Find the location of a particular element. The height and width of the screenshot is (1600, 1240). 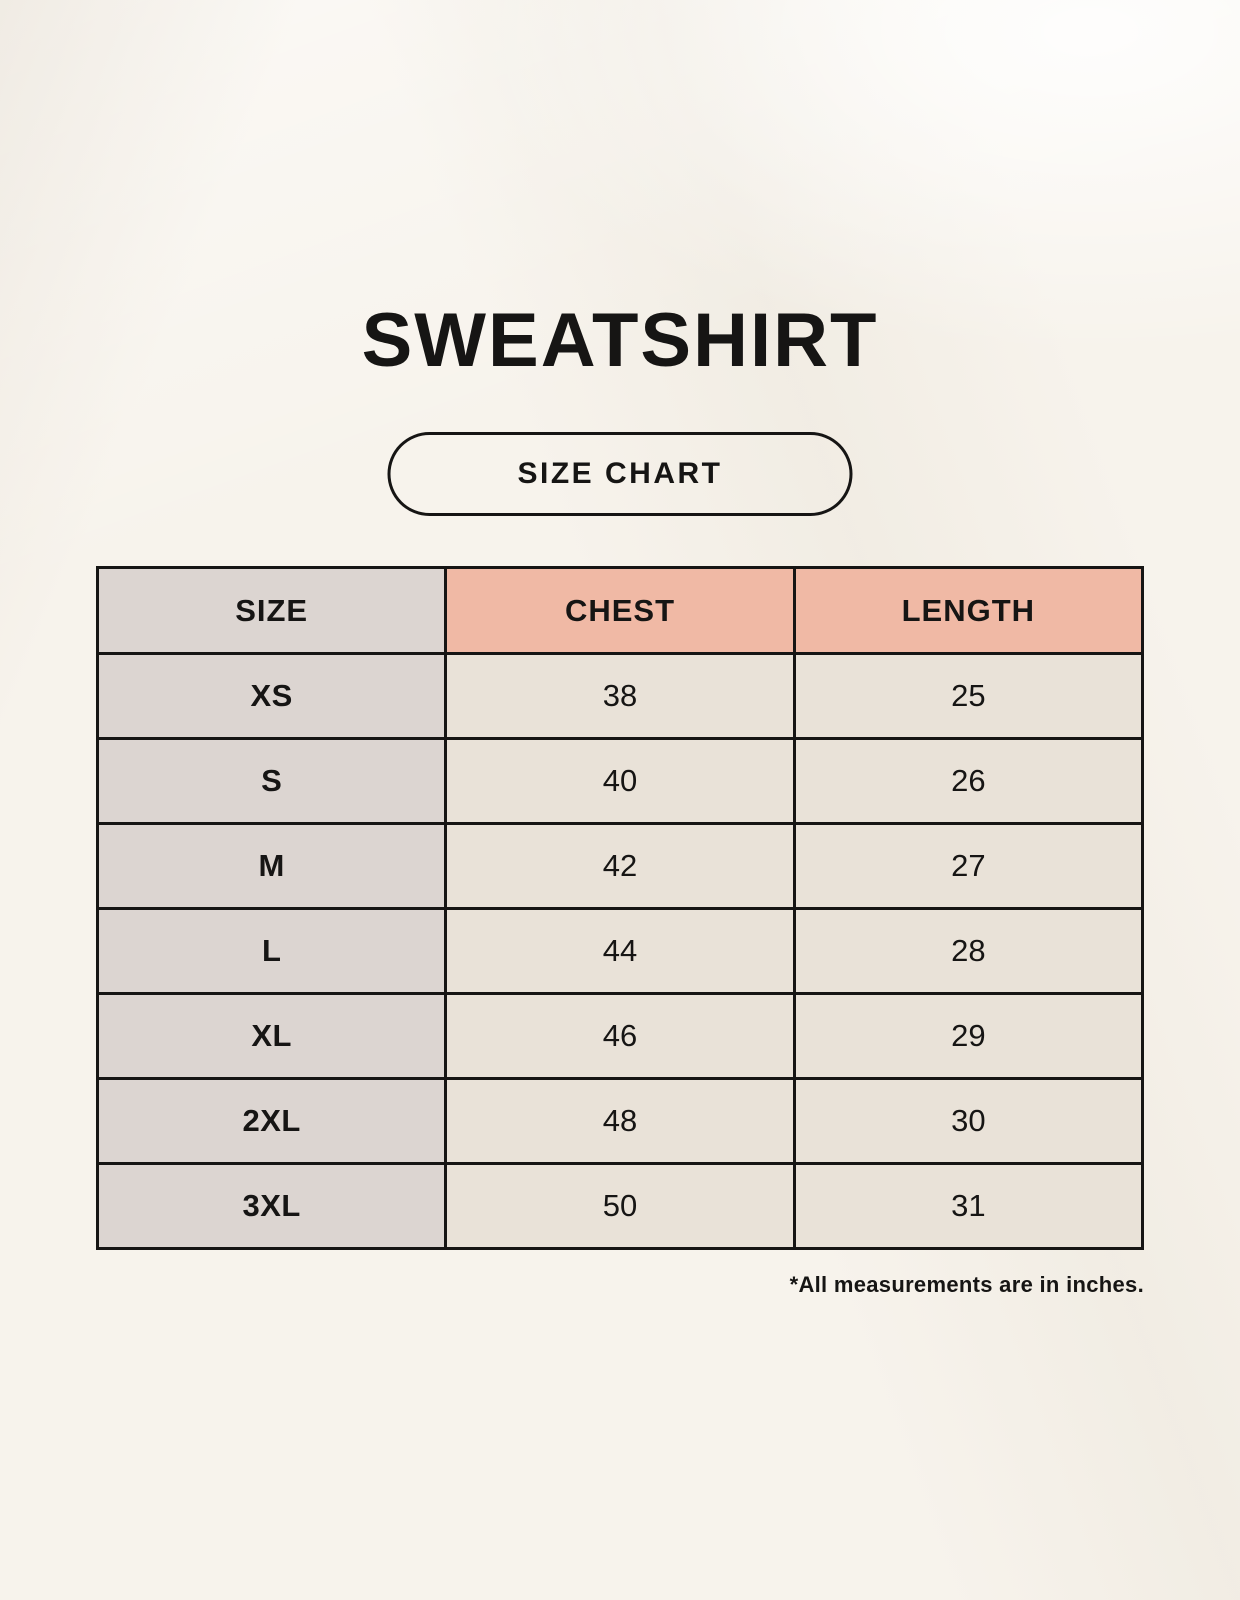

length-value: 27 is located at coordinates (968, 866).